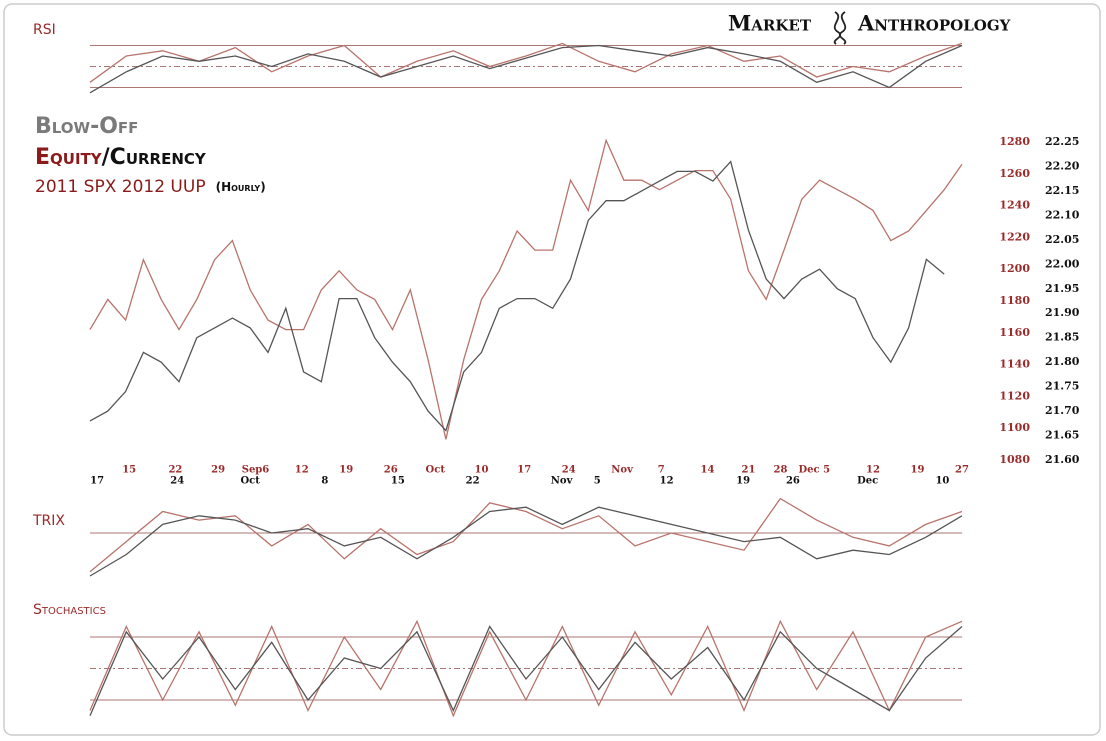 The height and width of the screenshot is (741, 1106). I want to click on y2-tick-label: 21.80, so click(1062, 361).